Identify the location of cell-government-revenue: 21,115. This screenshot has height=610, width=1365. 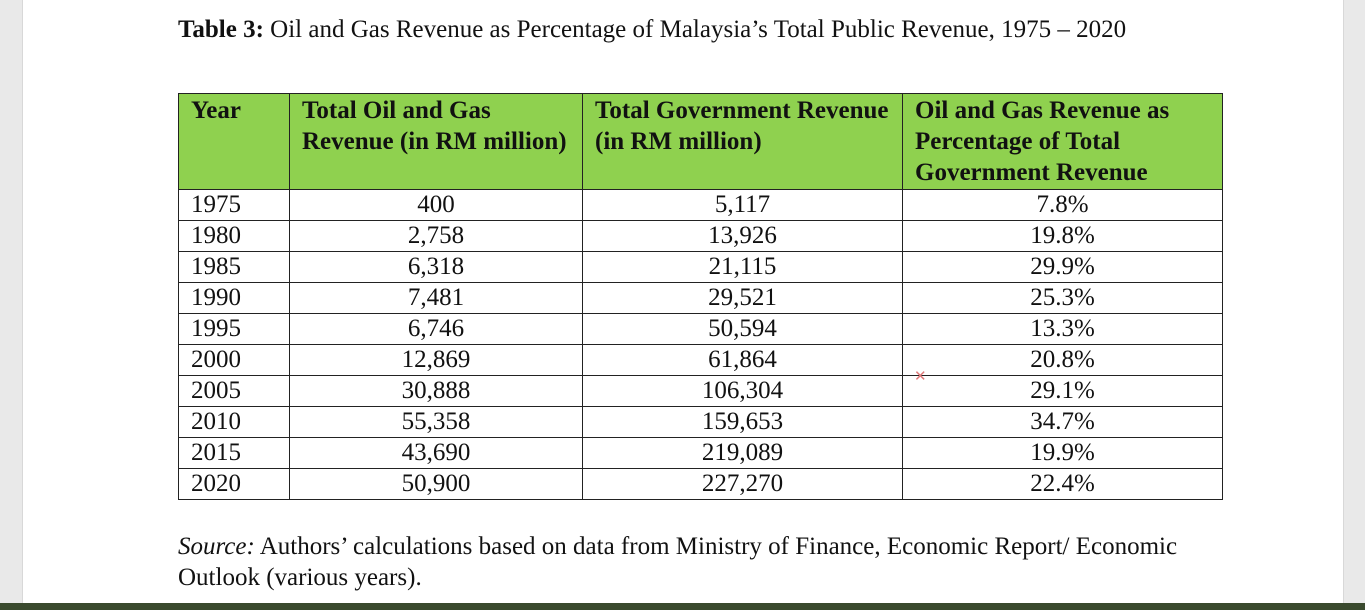
(742, 267).